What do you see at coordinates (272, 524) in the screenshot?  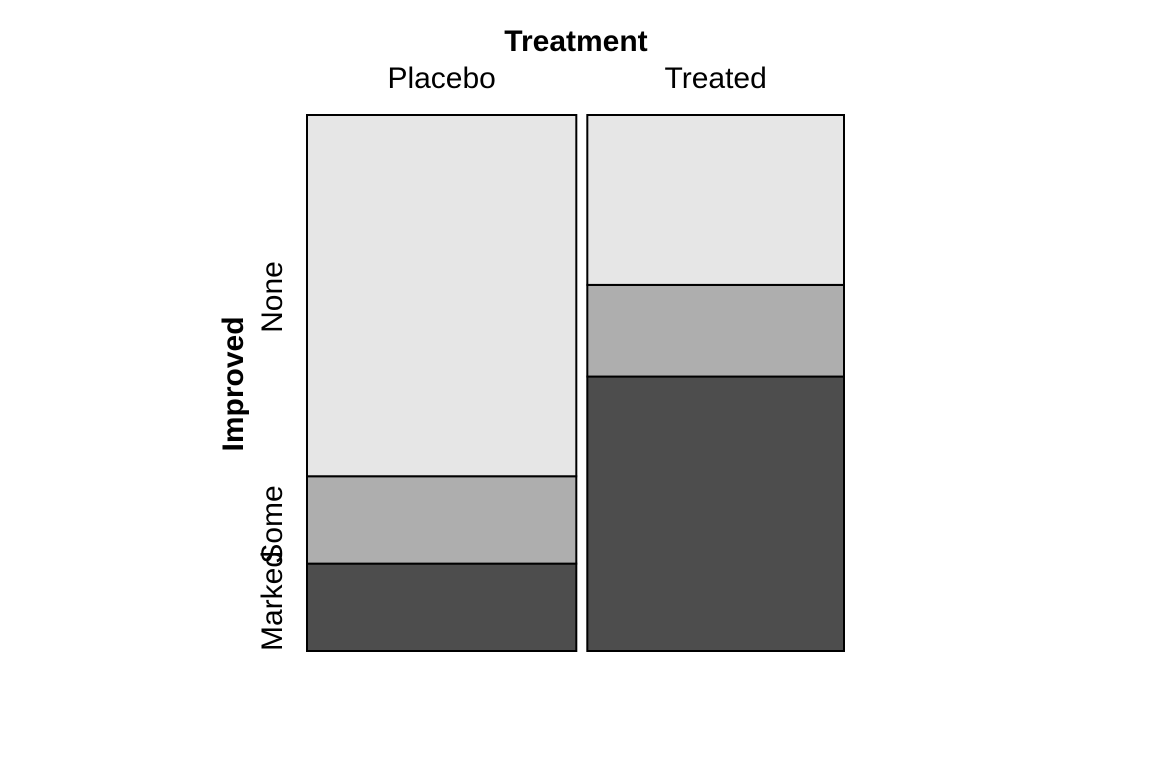 I see `row-label-some: Some` at bounding box center [272, 524].